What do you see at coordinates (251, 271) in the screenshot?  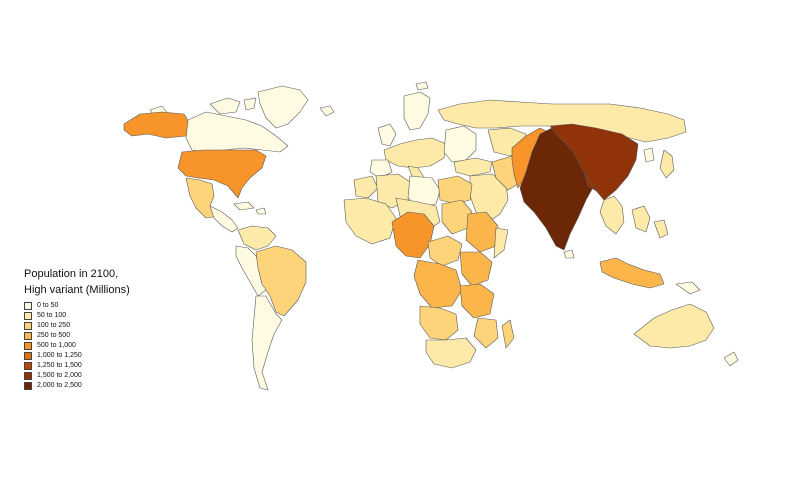 I see `region-andean` at bounding box center [251, 271].